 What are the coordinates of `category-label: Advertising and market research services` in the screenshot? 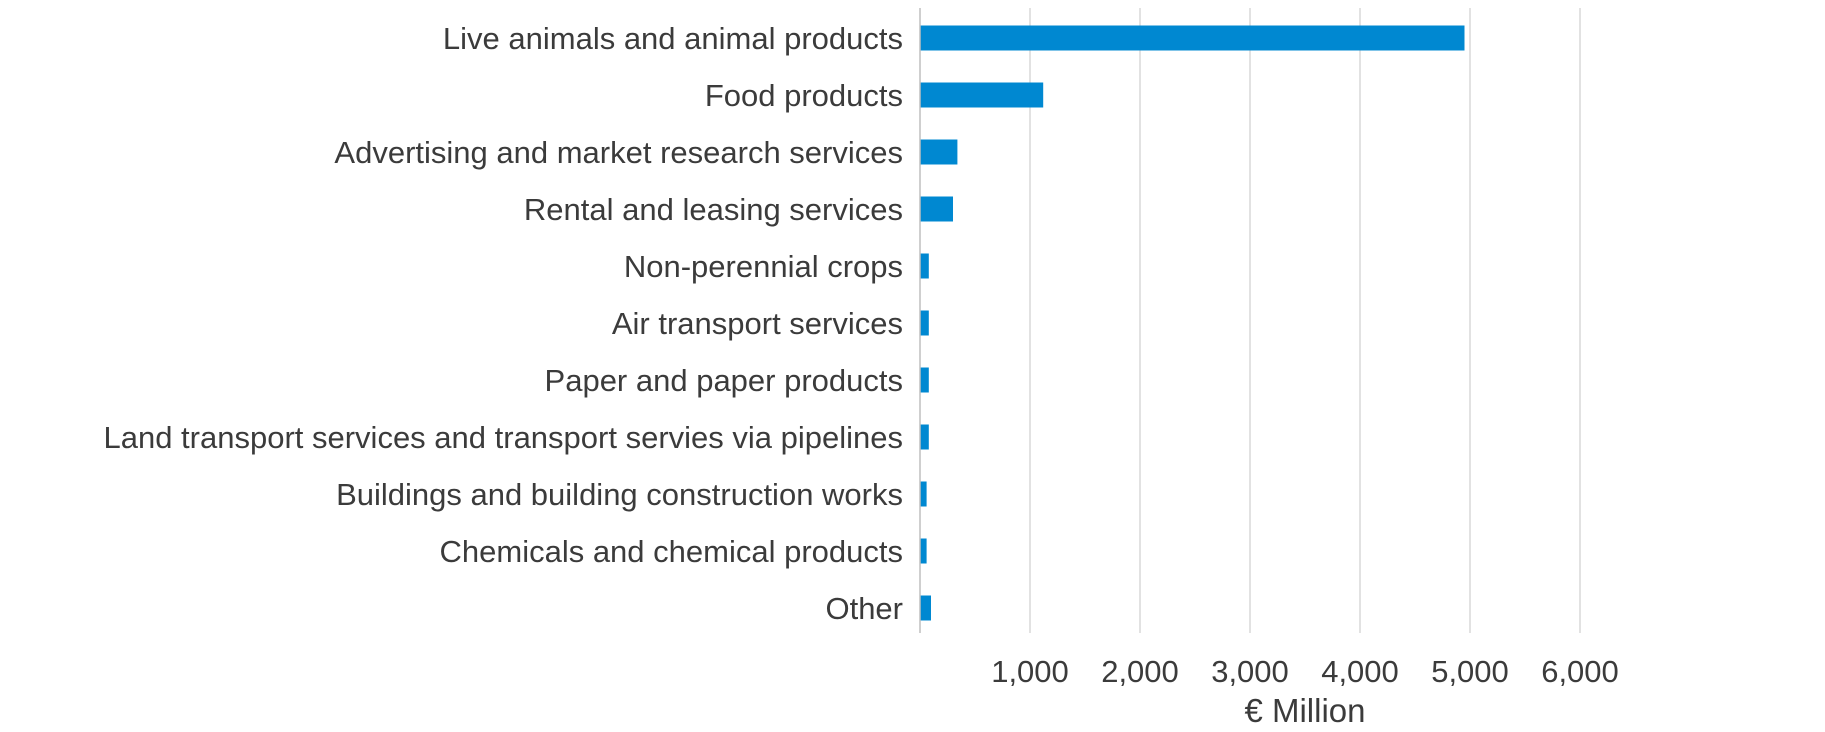 It's located at (618, 152).